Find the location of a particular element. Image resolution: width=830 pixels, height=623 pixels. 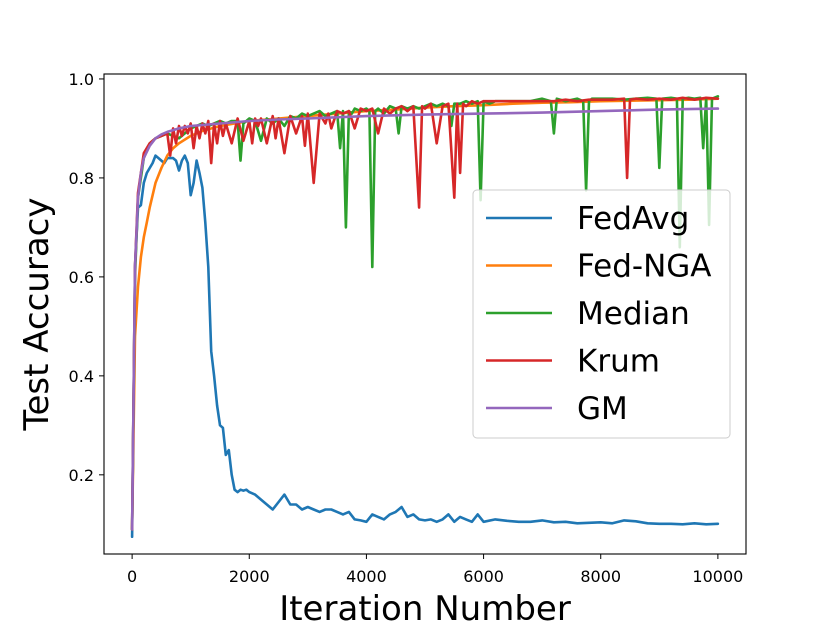

y-axis-label: Test Accuracy is located at coordinates (37, 315).